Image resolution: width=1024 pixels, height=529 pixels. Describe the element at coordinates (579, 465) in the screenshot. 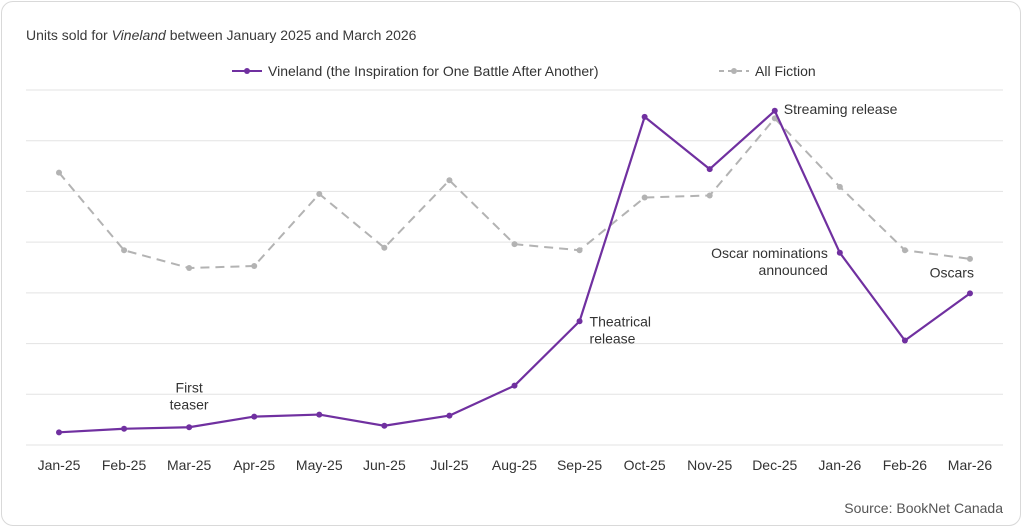

I see `x-tick-label: Sep-25` at that location.